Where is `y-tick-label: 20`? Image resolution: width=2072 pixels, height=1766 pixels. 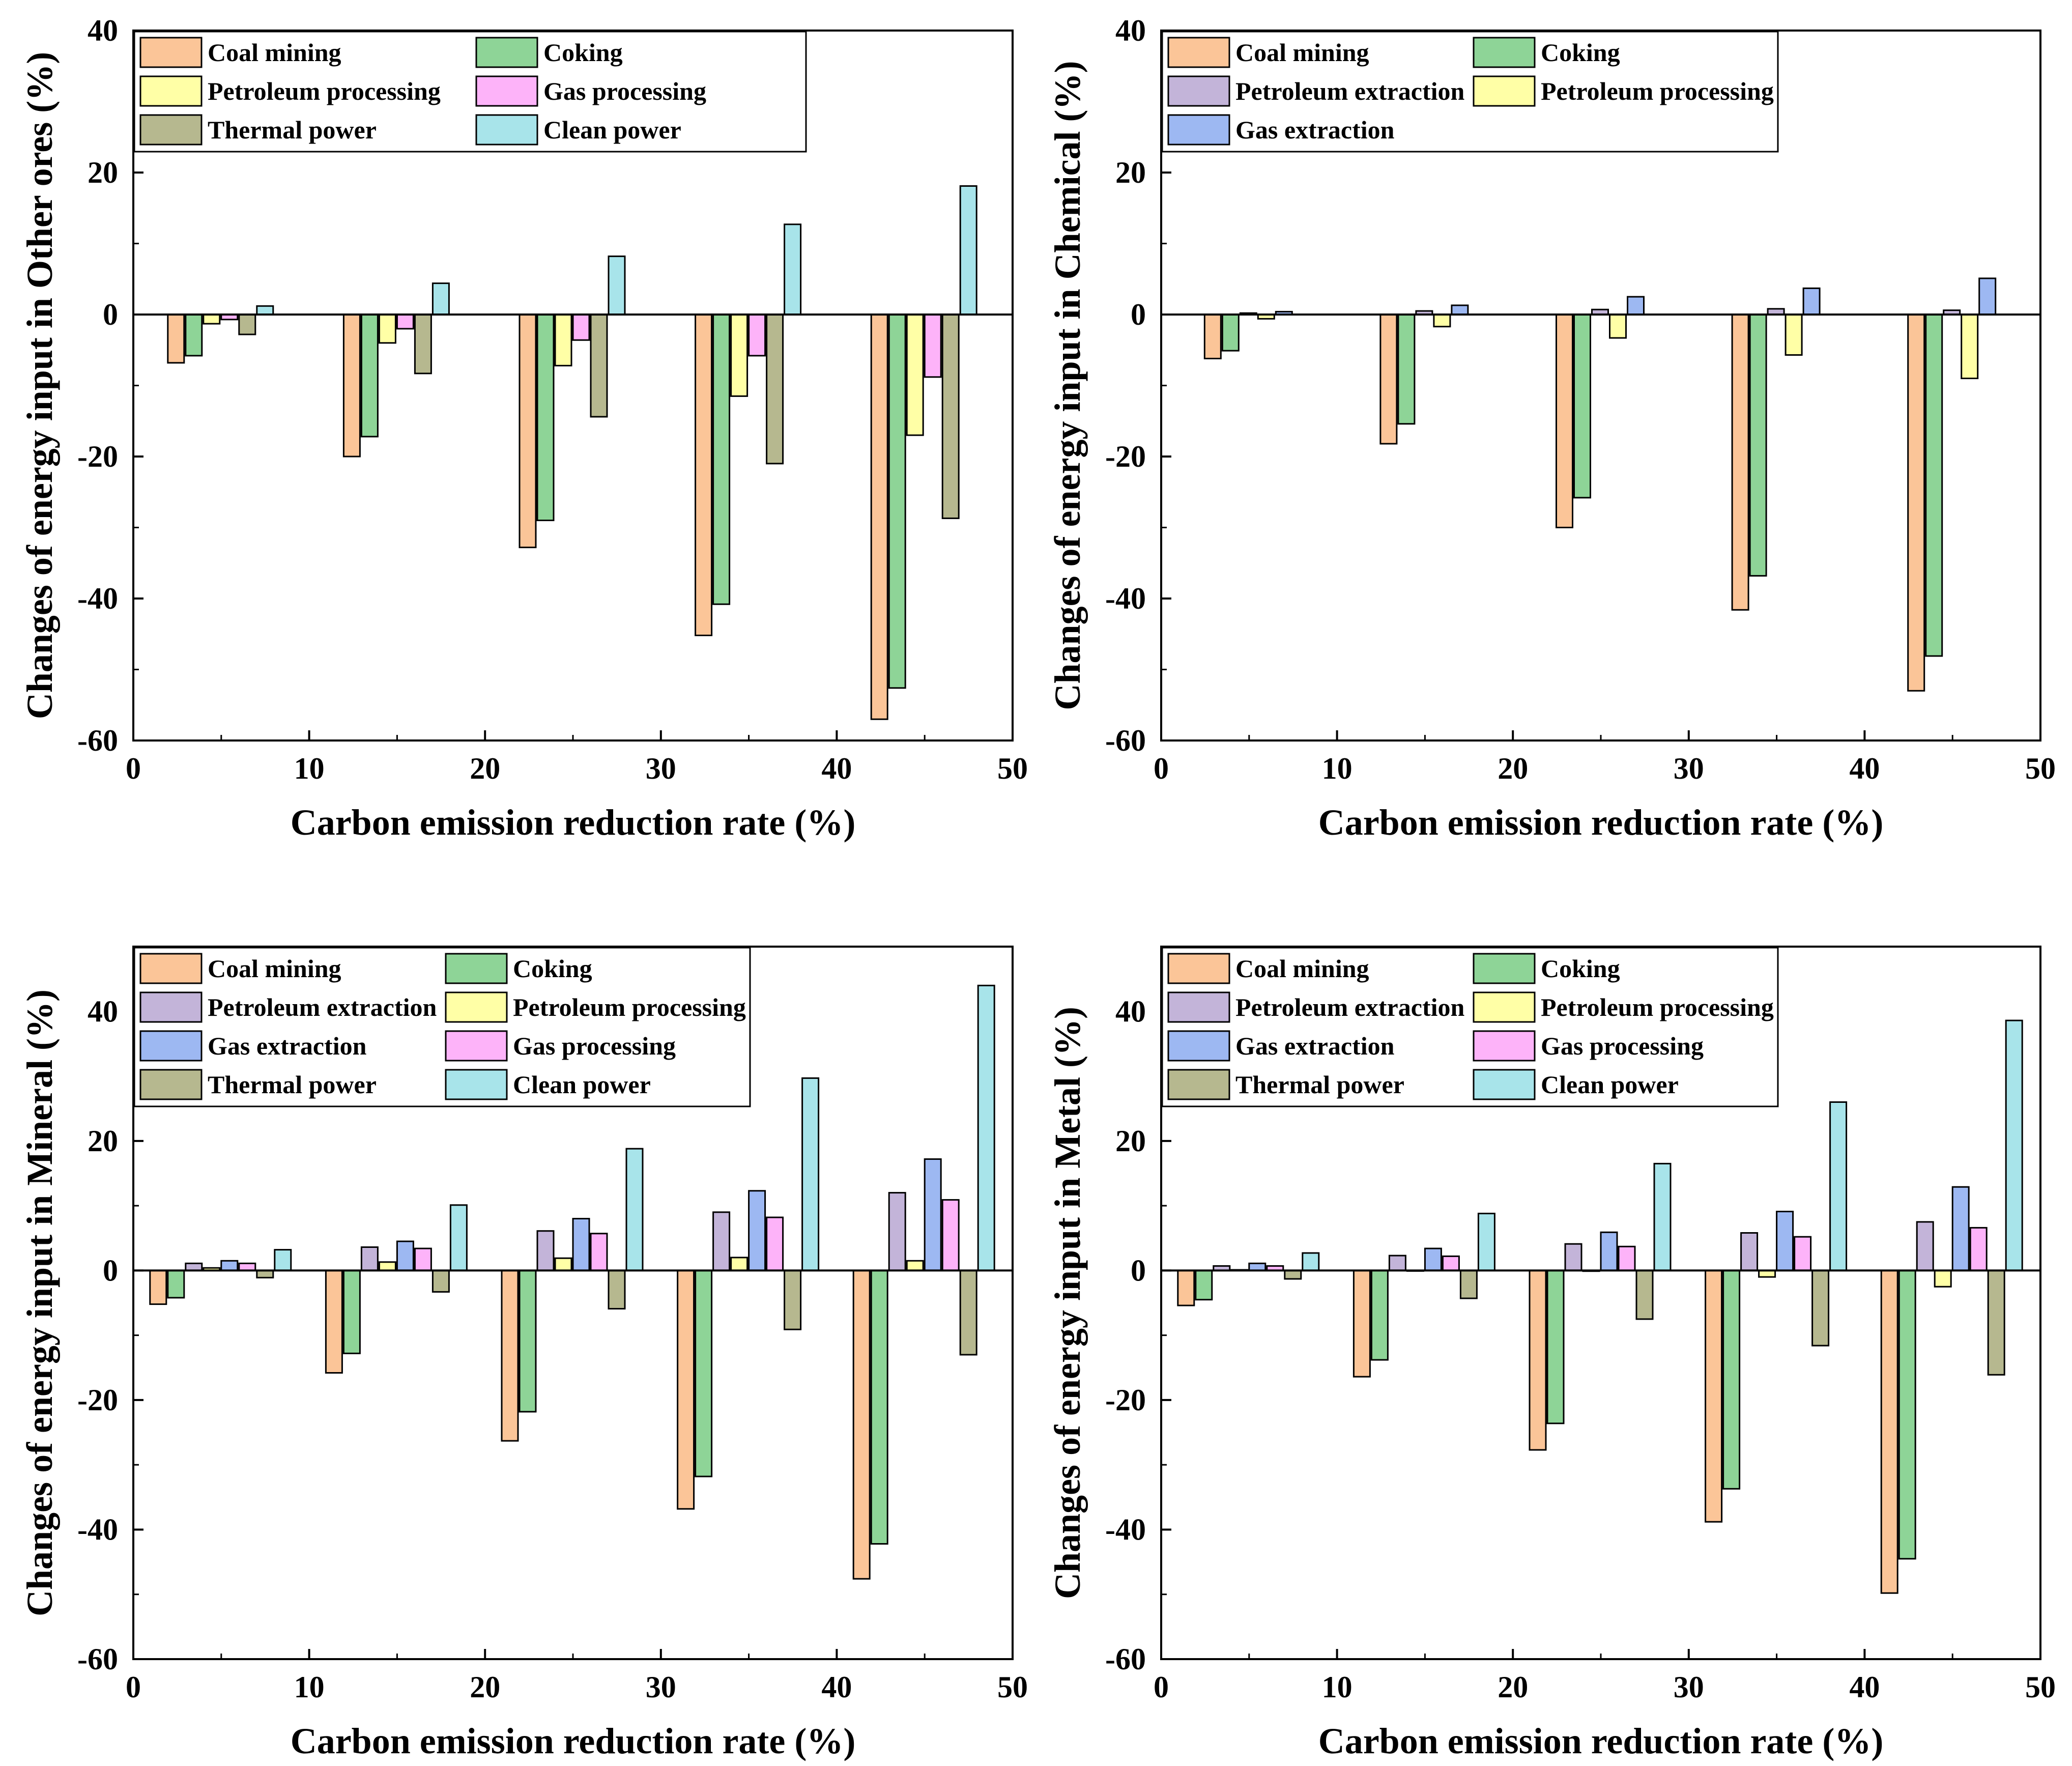
y-tick-label: 20 is located at coordinates (1130, 1141).